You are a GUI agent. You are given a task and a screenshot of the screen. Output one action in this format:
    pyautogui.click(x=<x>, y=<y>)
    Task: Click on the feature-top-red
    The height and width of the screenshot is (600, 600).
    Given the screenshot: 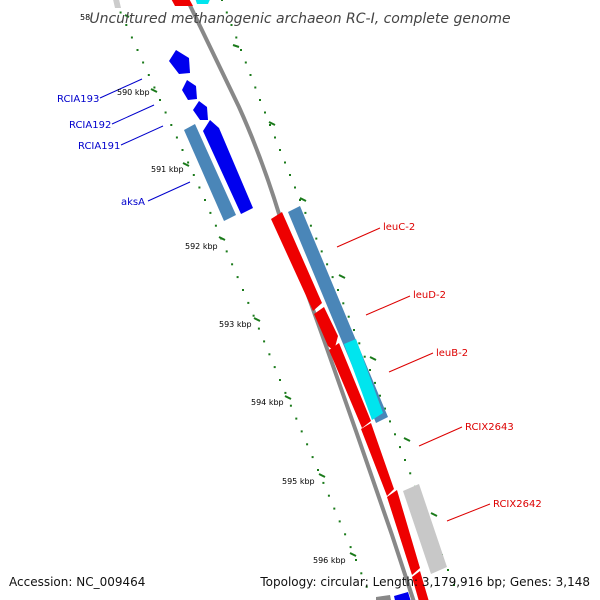 What is the action you would take?
    pyautogui.click(x=181, y=3)
    